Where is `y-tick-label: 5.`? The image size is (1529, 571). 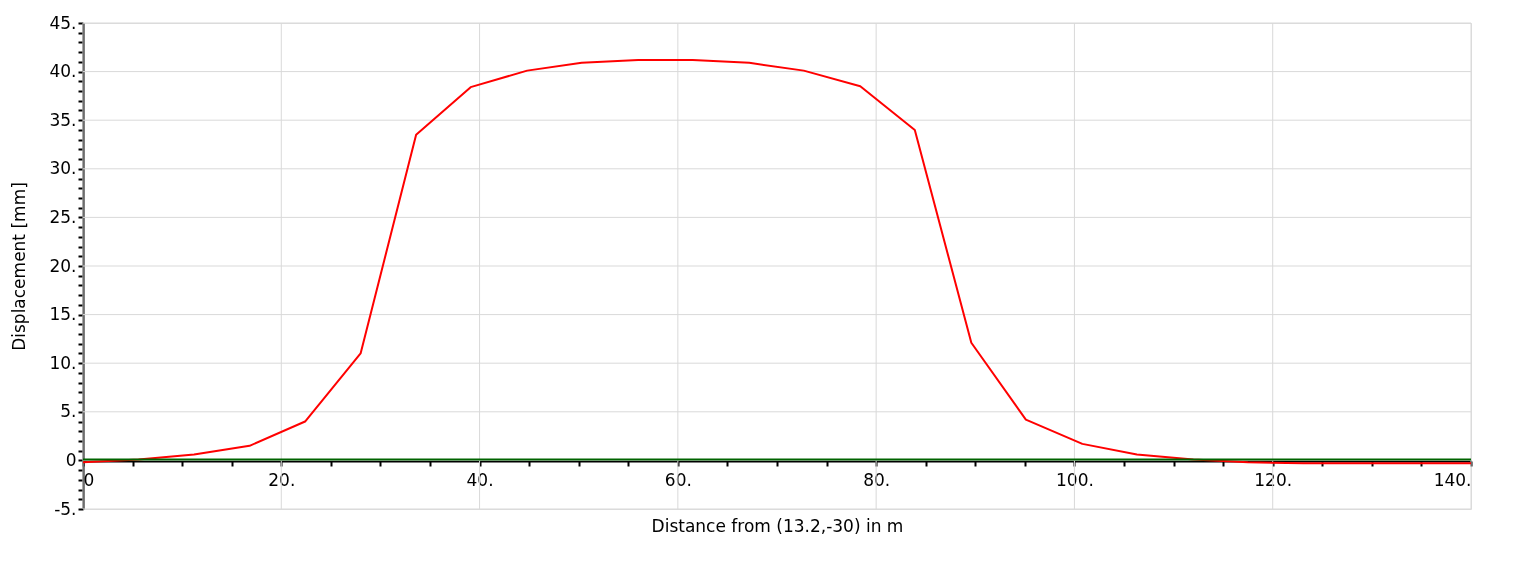
y-tick-label: 5. is located at coordinates (68, 411).